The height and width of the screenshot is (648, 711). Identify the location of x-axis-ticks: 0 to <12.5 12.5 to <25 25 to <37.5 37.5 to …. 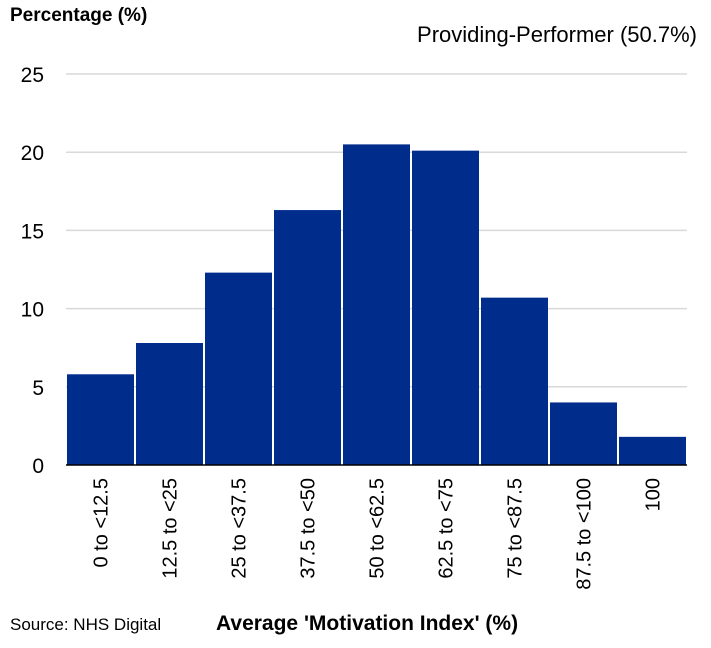
(378, 534).